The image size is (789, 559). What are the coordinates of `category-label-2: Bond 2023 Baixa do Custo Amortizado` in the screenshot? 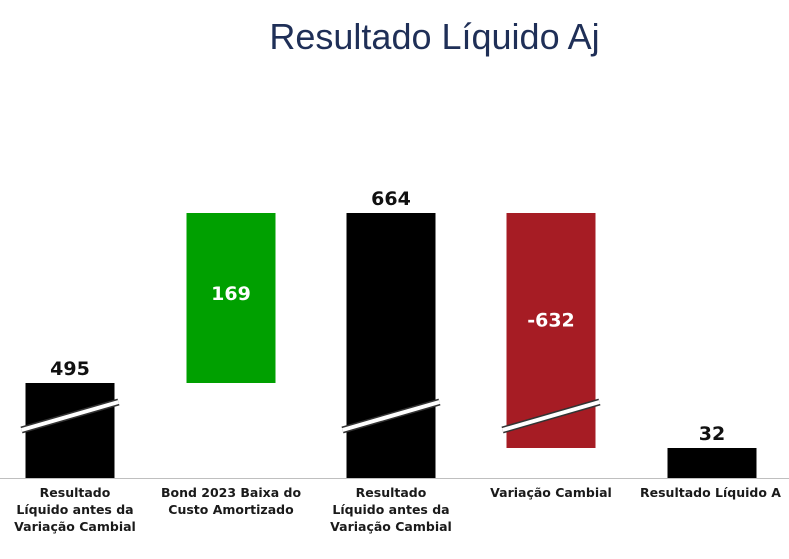 It's located at (231, 501).